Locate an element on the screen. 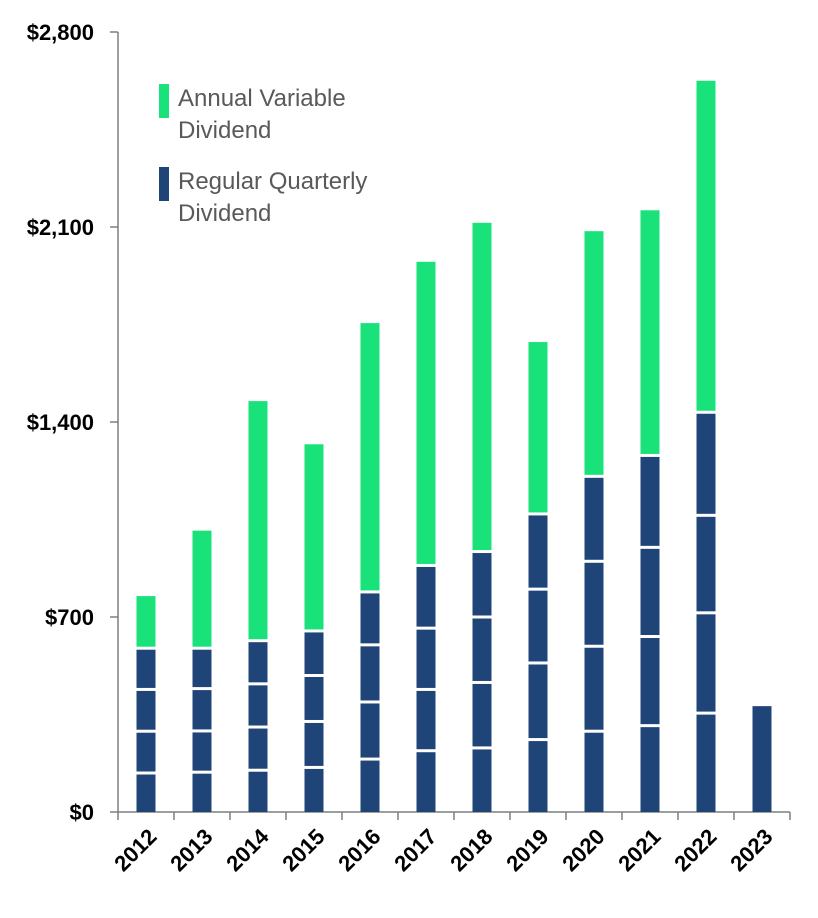 This screenshot has width=818, height=918. x-tick-label: 2015 is located at coordinates (303, 850).